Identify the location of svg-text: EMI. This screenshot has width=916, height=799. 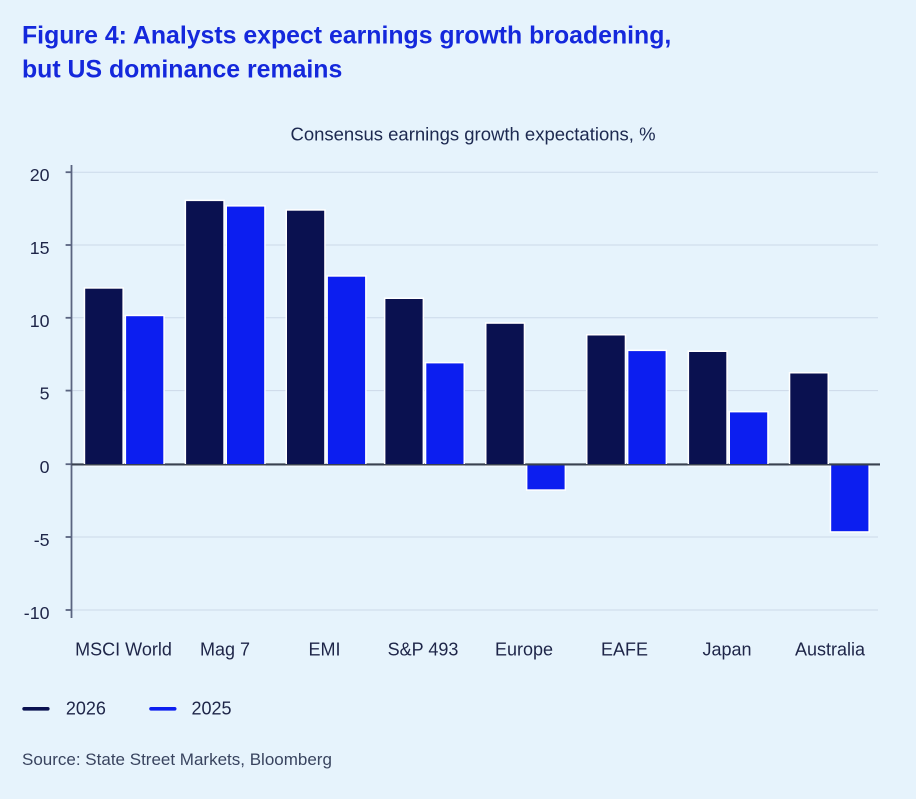
(324, 650).